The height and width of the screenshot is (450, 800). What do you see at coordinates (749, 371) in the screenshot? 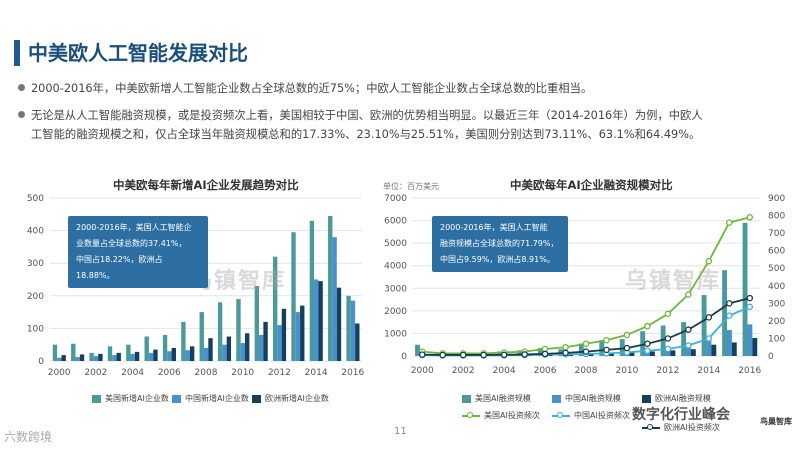
I see `chart2-x-tick: 2016` at bounding box center [749, 371].